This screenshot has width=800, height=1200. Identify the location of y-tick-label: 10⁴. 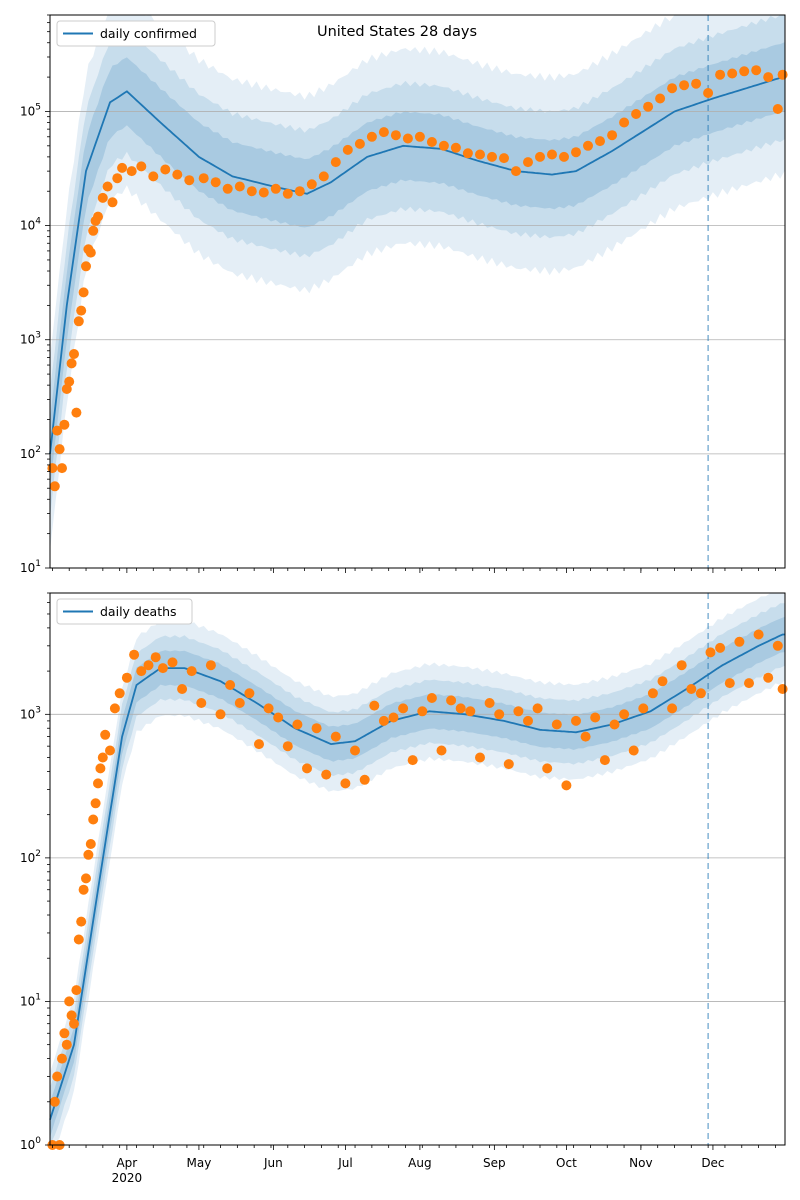
(30, 225).